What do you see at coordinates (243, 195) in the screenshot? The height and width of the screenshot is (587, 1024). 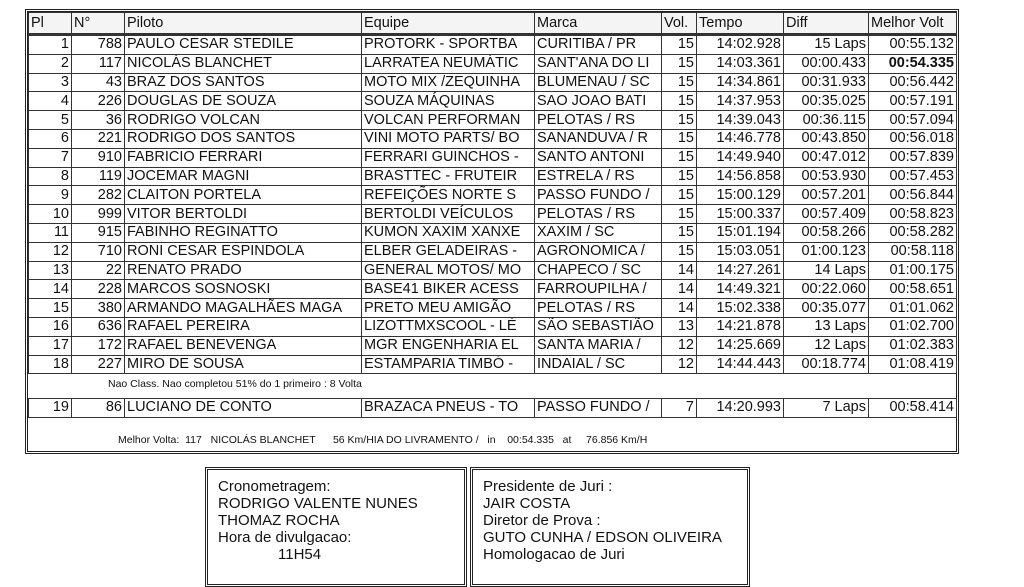 I see `cell-pilot: CLAITON PORTELA` at bounding box center [243, 195].